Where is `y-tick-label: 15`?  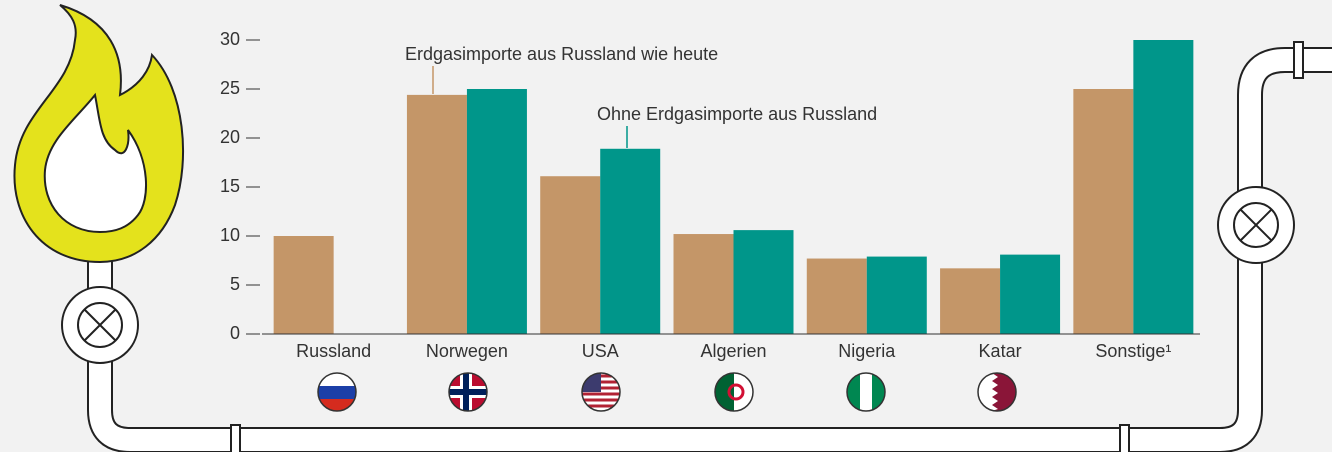 y-tick-label: 15 is located at coordinates (230, 186).